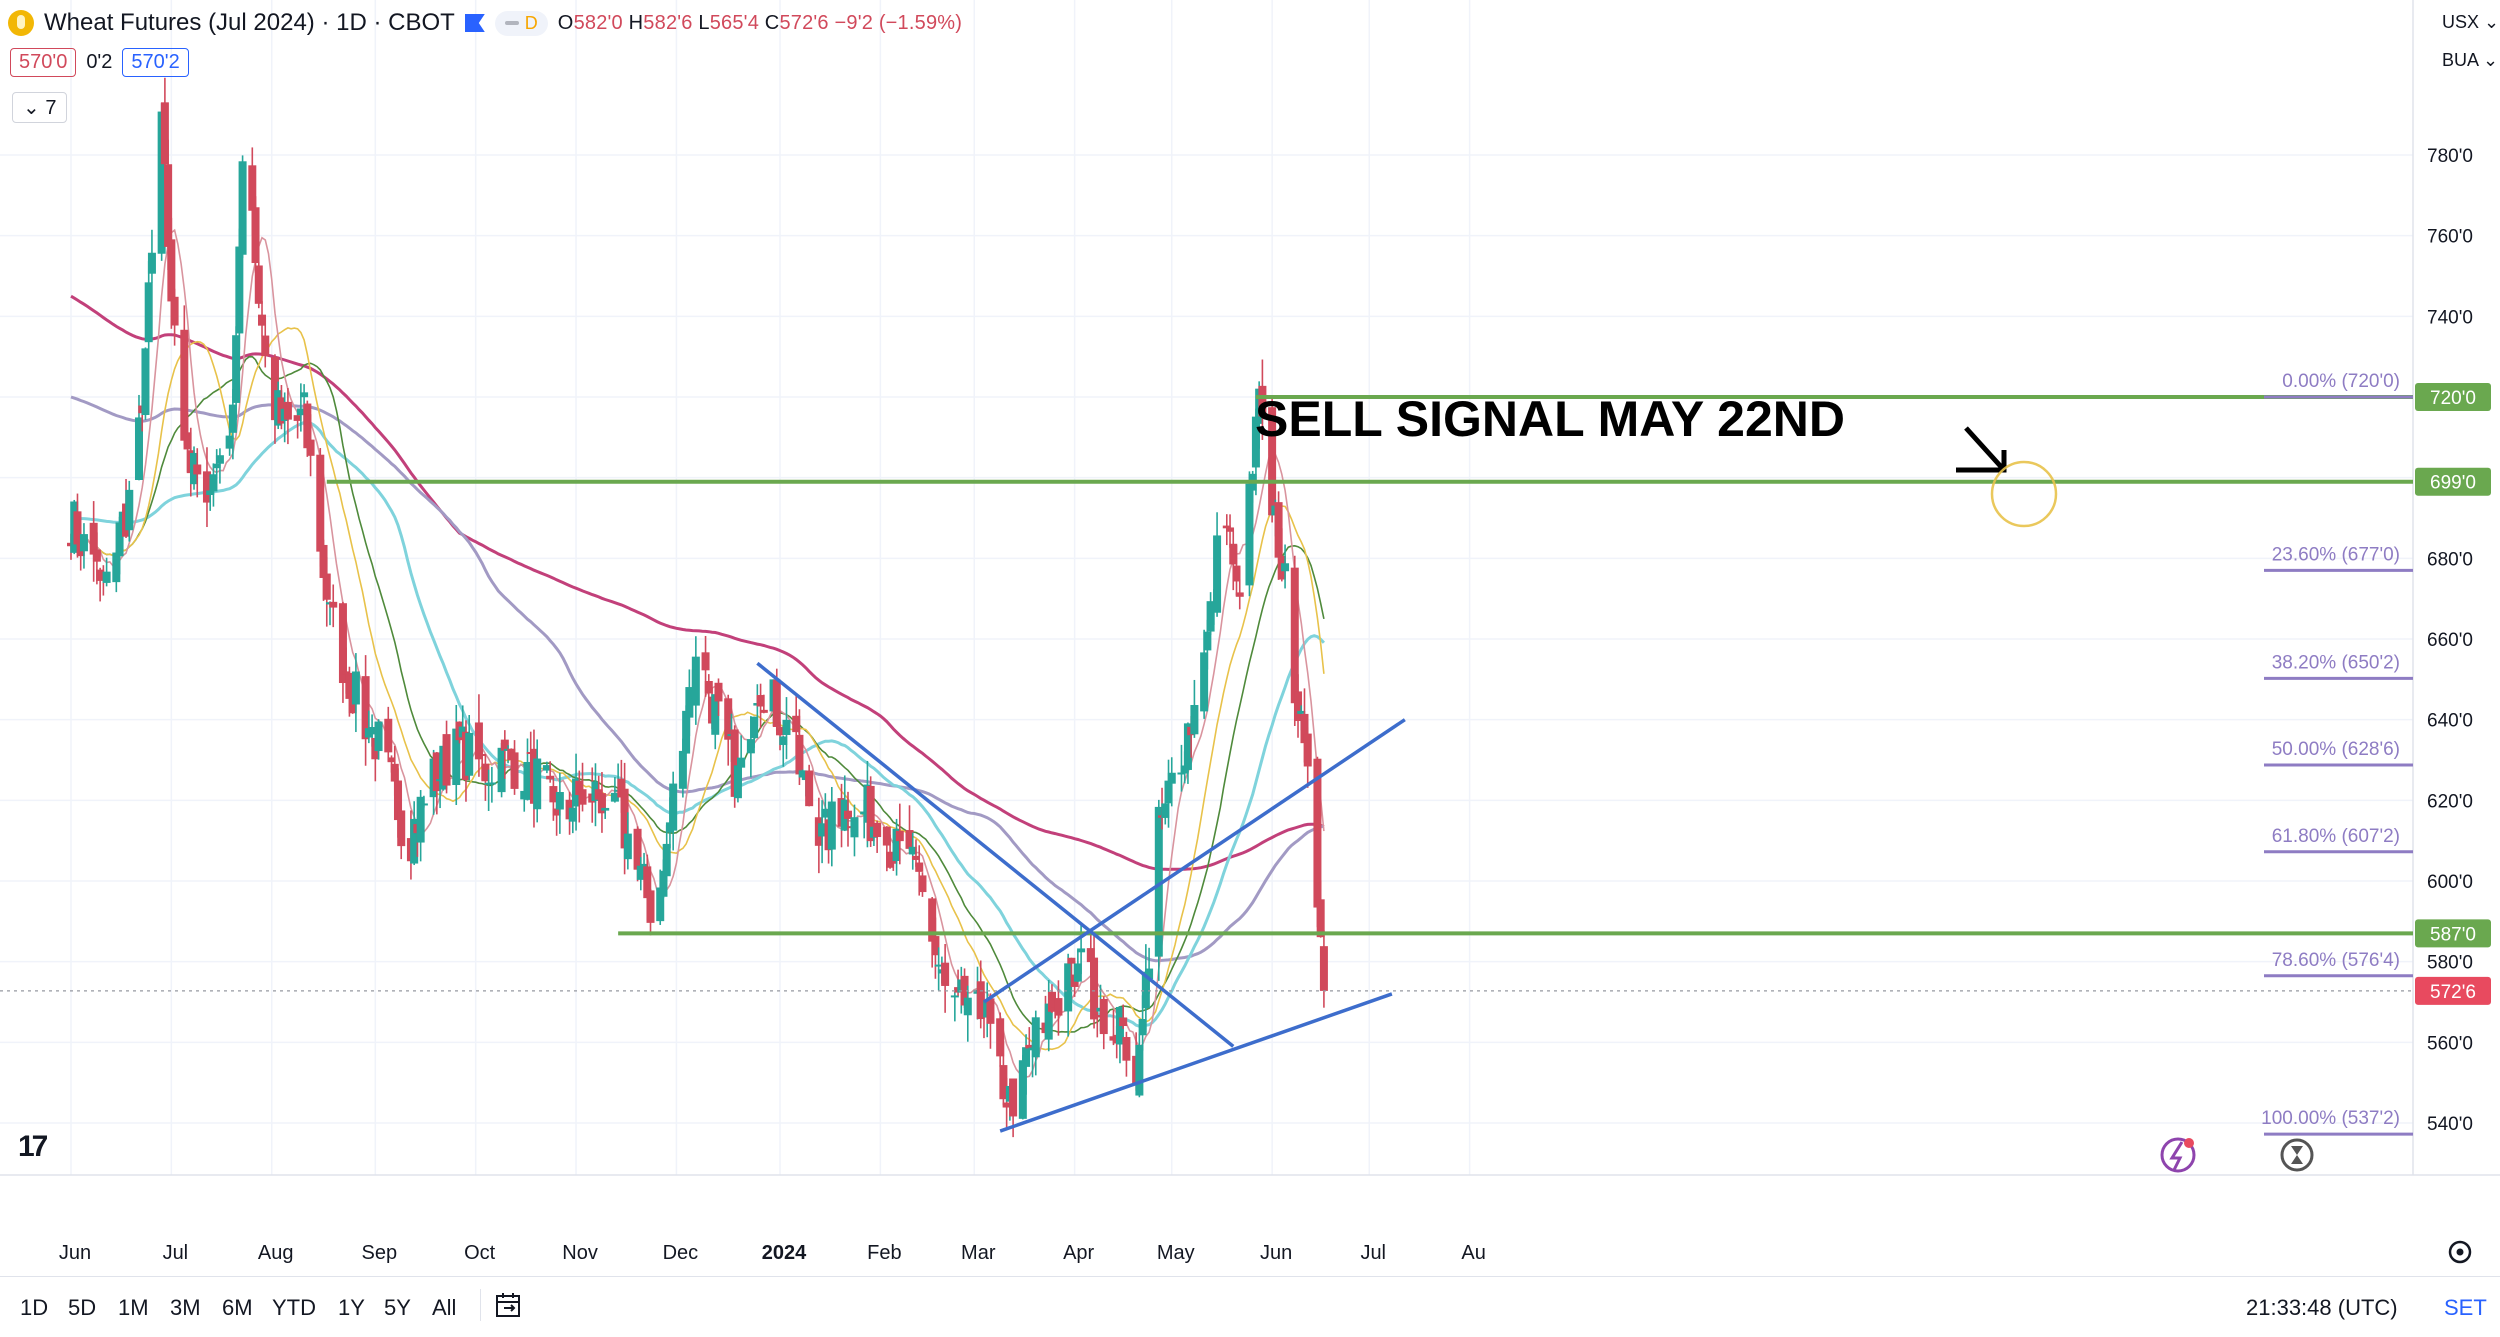 The image size is (2500, 1337). Describe the element at coordinates (2492, 22) in the screenshot. I see `chevron-down-icon: ⌄` at that location.